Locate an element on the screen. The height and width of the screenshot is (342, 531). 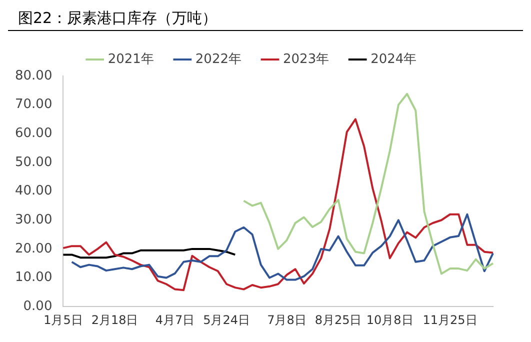
x-tick-label: 7月8日 is located at coordinates (286, 319).